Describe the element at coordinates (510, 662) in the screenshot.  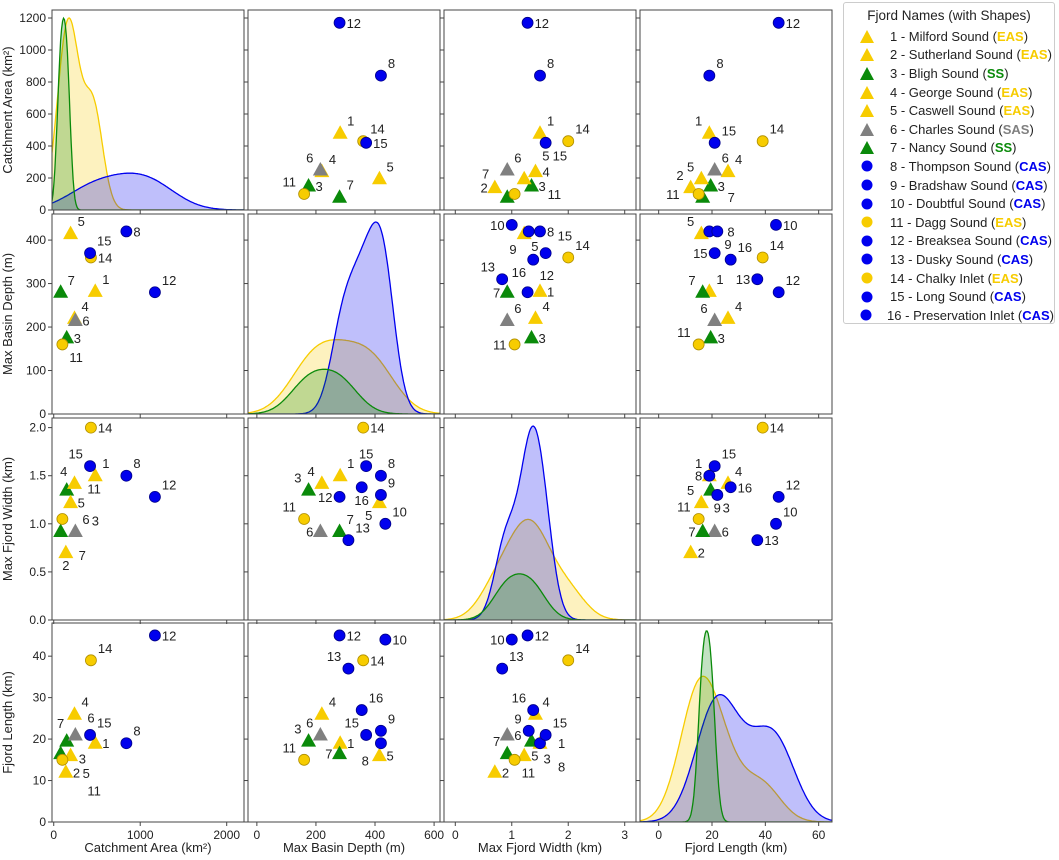
I see `point-fjord-13: 13` at that location.